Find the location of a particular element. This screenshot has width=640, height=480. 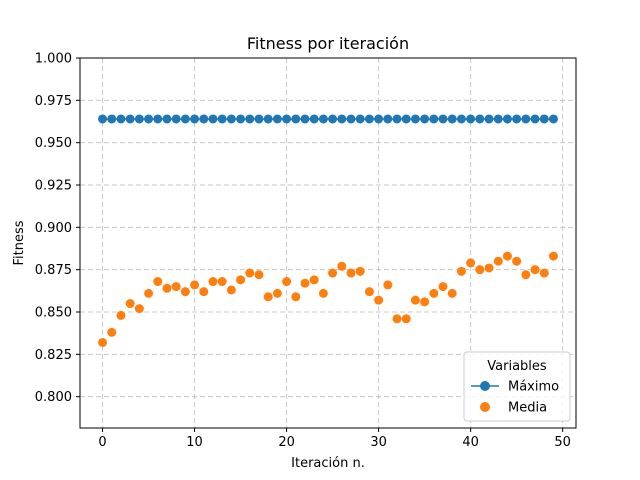

y-tick-label: 0.825 is located at coordinates (53, 355).